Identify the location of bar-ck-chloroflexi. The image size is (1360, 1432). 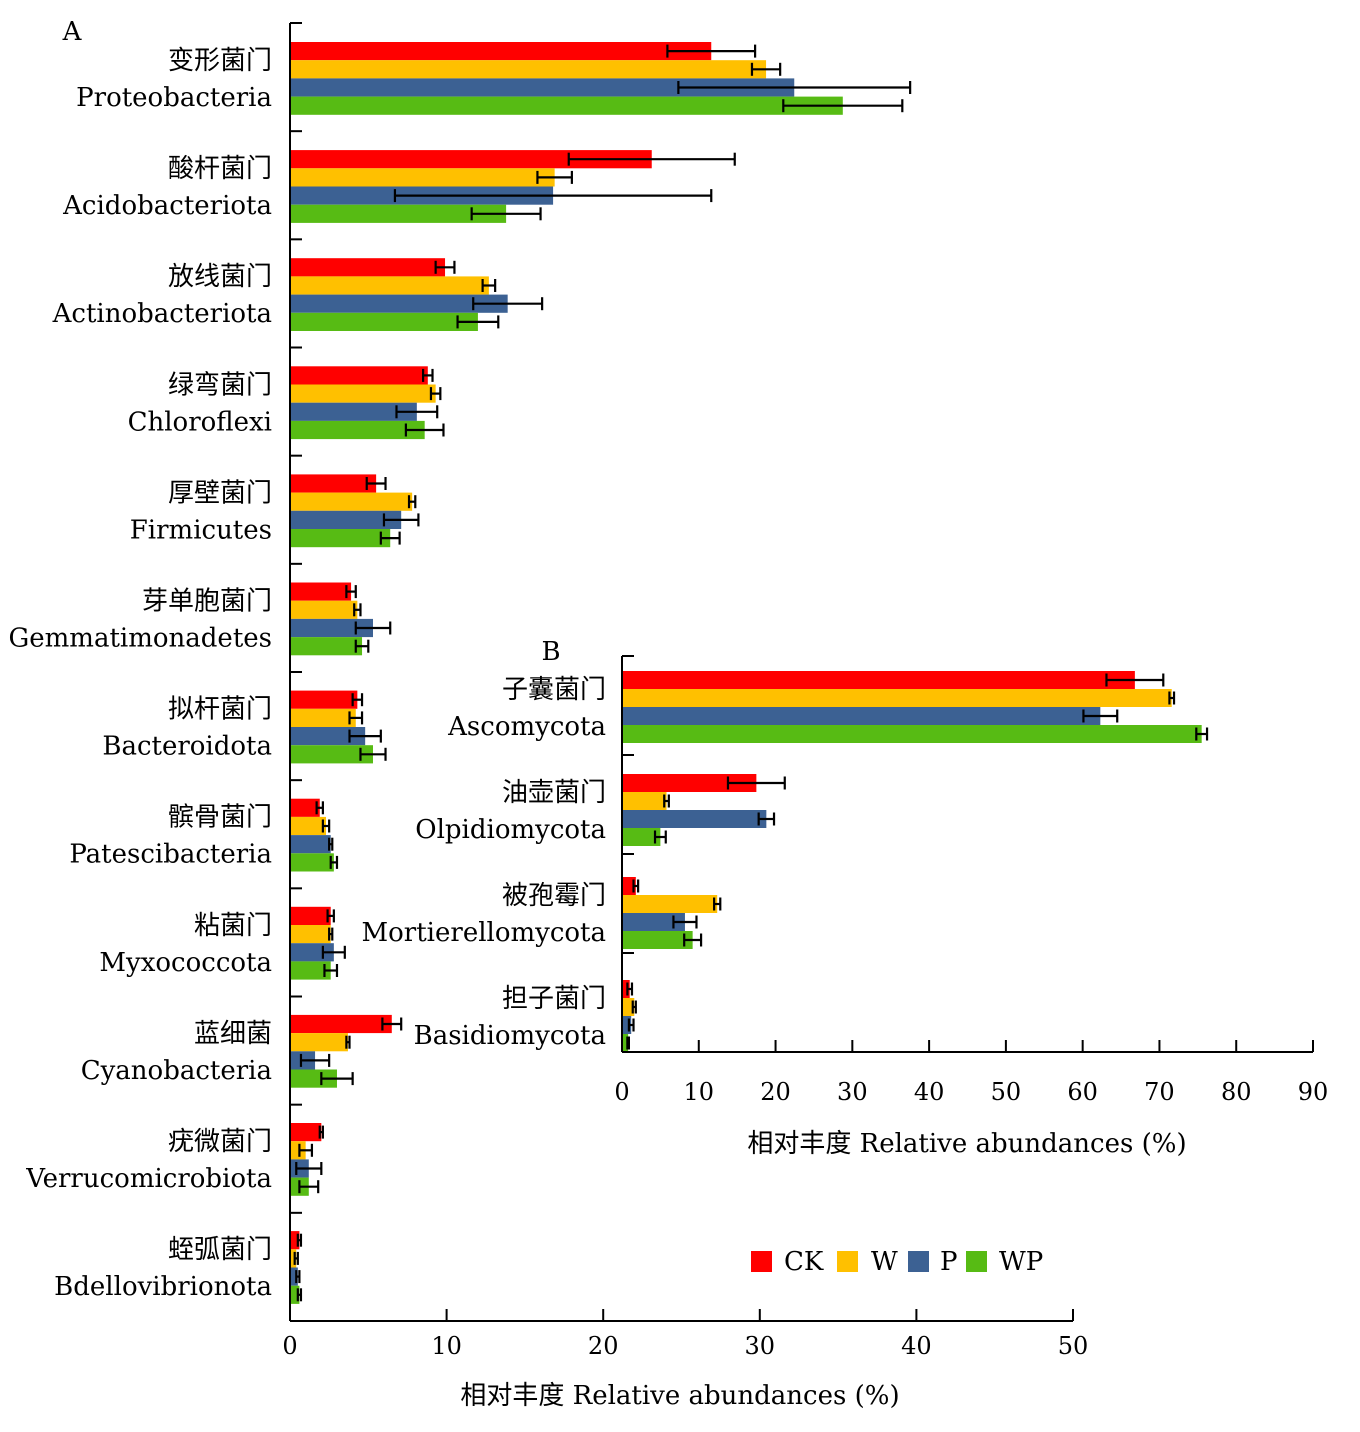
(359, 375).